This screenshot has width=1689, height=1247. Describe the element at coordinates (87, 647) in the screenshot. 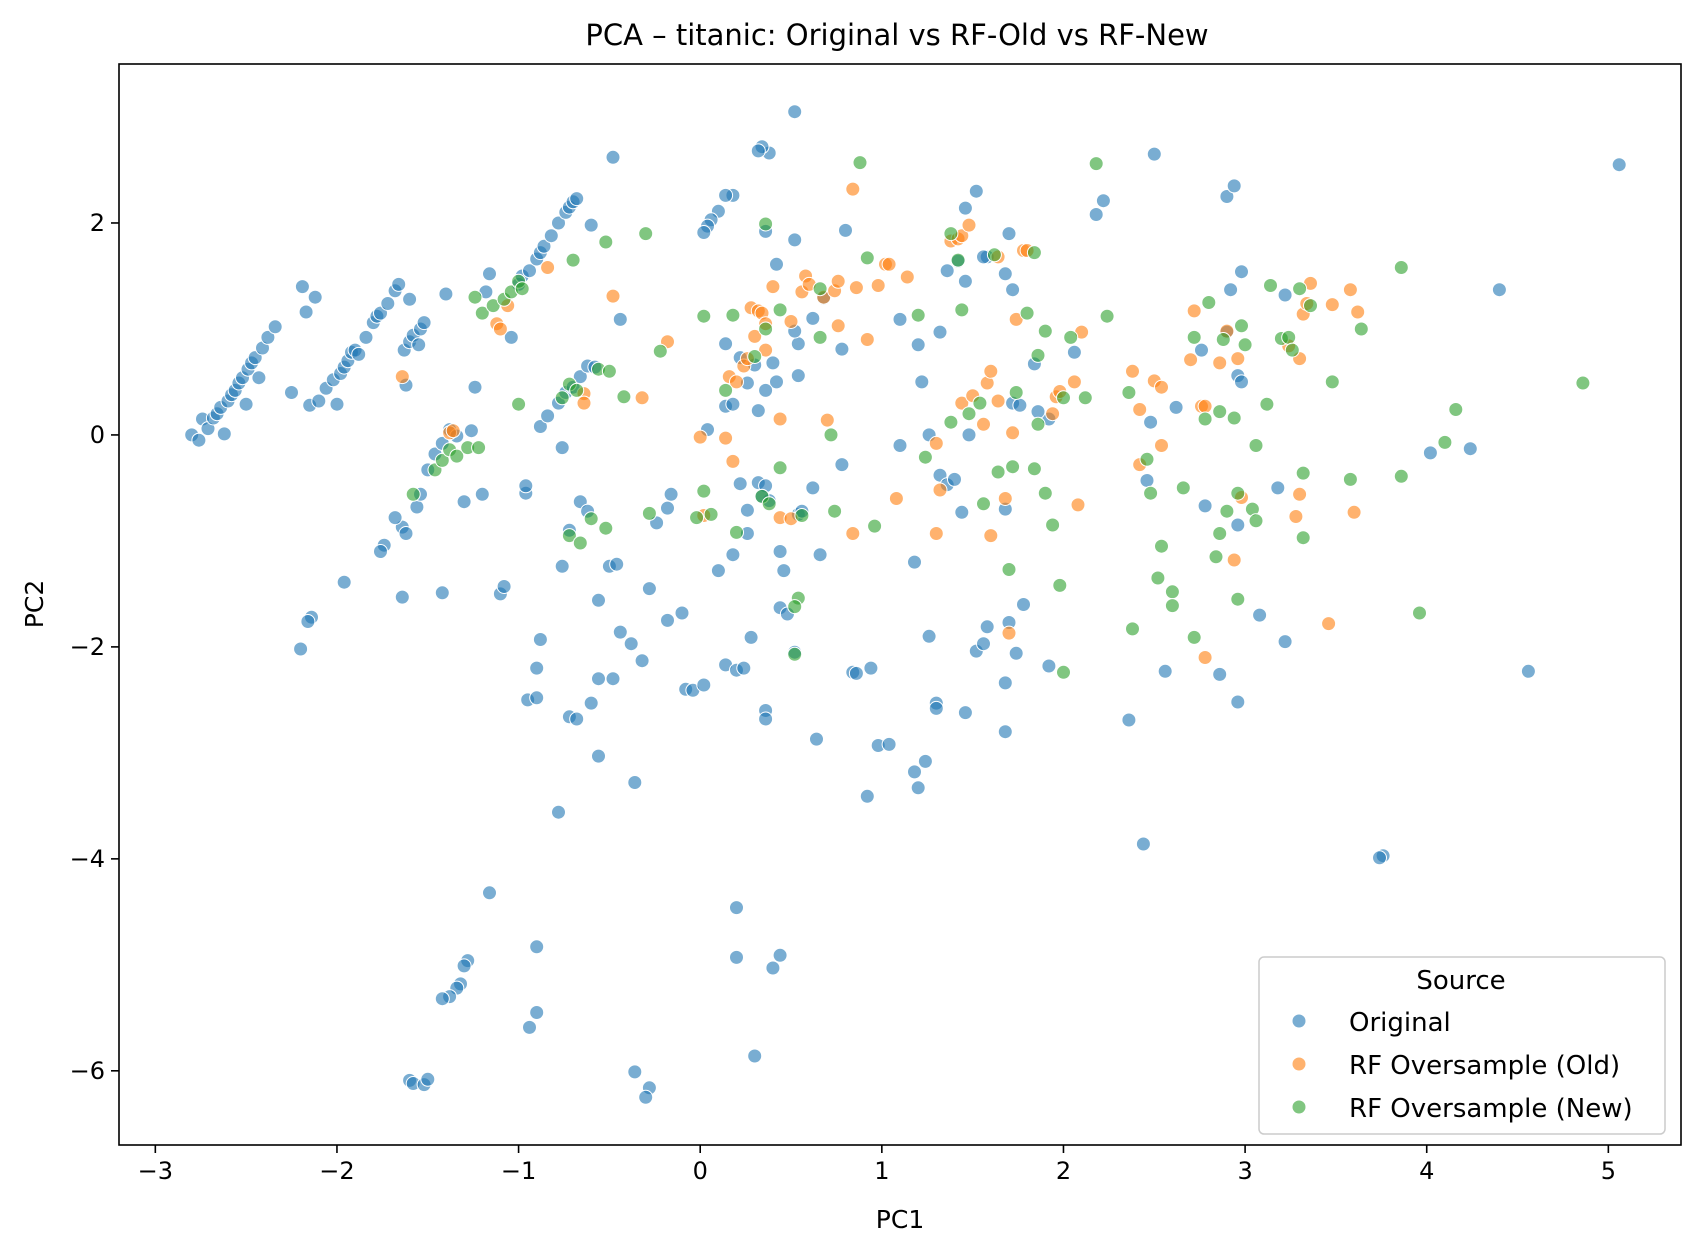

I see `y-tick-label: −2` at that location.